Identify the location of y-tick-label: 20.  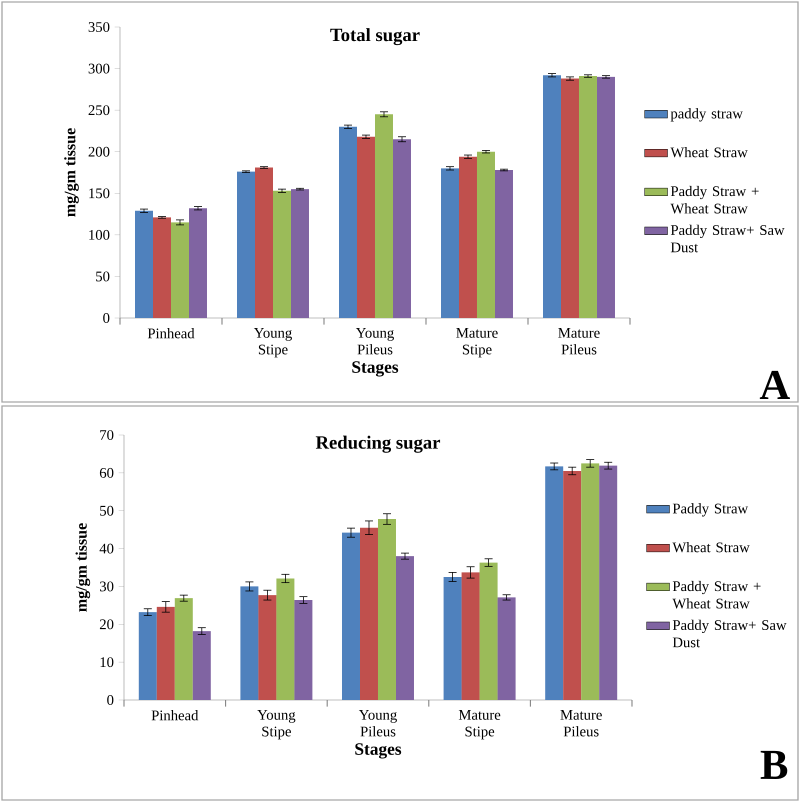
(107, 624).